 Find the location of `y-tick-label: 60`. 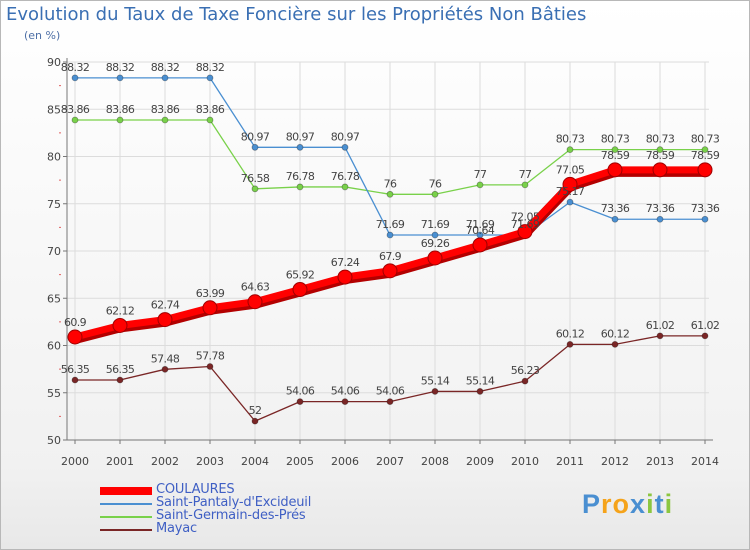

y-tick-label: 60 is located at coordinates (54, 346).